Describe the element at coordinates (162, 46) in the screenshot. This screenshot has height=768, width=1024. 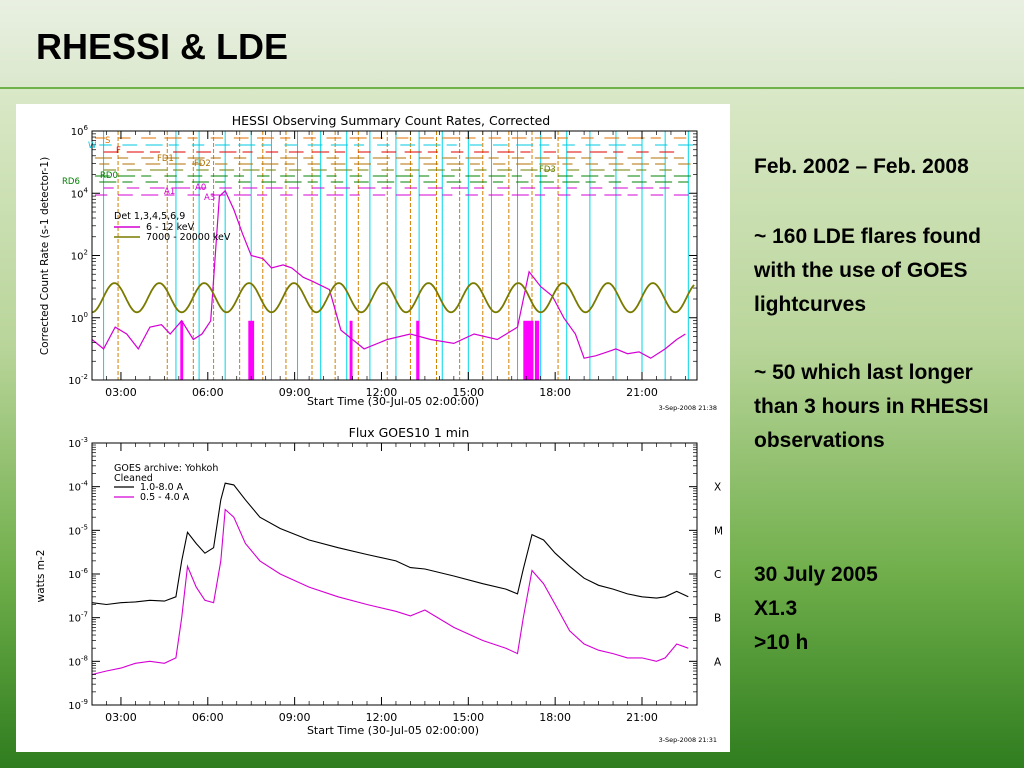
I see `slide-title: RHESSI & LDE` at that location.